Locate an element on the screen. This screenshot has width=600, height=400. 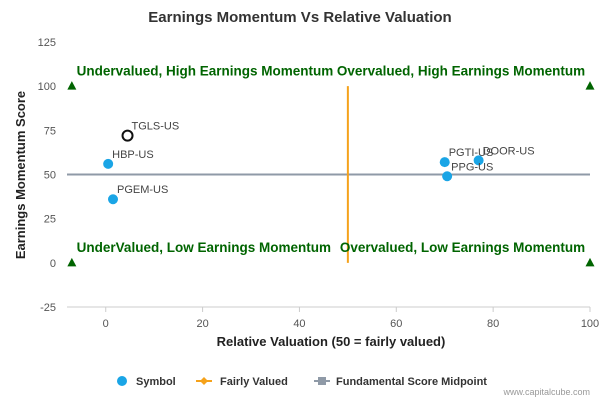
legend-label: Fundamental Score Midpoint is located at coordinates (411, 382).